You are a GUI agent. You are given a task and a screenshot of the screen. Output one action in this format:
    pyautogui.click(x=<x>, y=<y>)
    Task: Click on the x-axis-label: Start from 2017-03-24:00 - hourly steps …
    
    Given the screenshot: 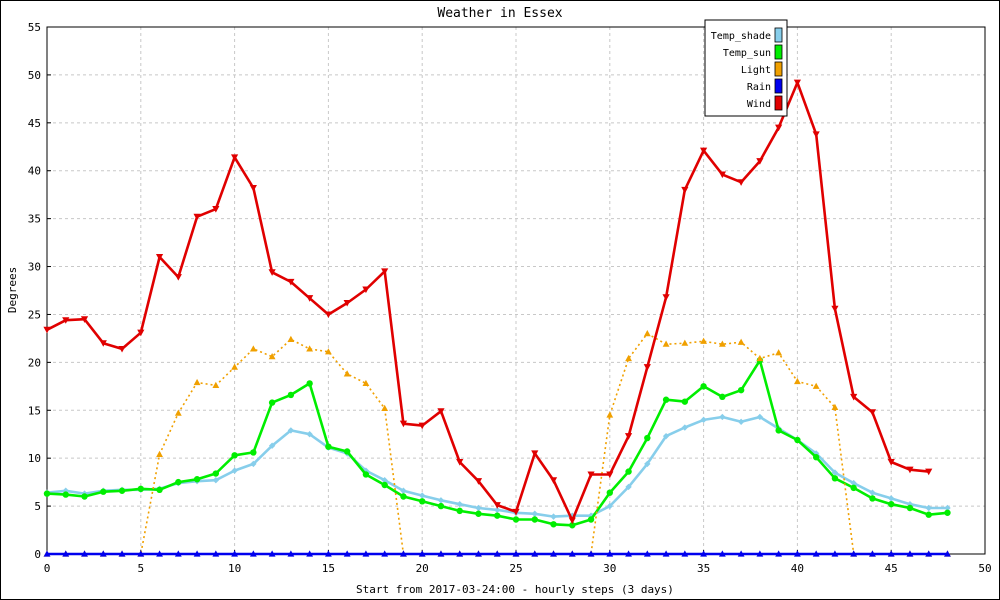 What is the action you would take?
    pyautogui.click(x=515, y=589)
    